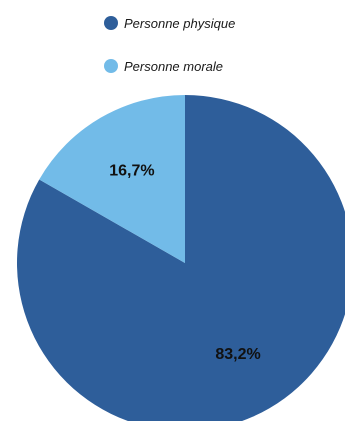  Describe the element at coordinates (131, 171) in the screenshot. I see `data-label-personne-morale: 16,7%` at that location.